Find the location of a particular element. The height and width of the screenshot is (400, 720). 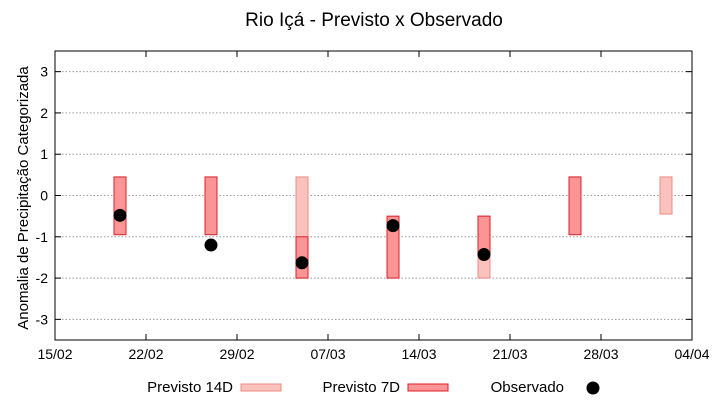

x-tick-label: 22/02 is located at coordinates (145, 354).